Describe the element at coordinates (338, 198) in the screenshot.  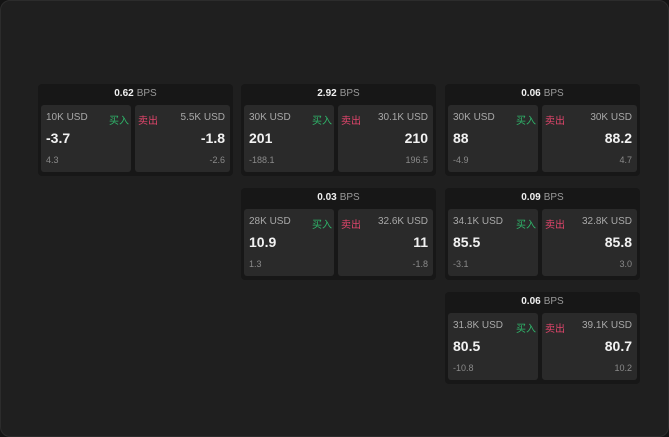
I see `spread-header: 0.03 BPS` at that location.